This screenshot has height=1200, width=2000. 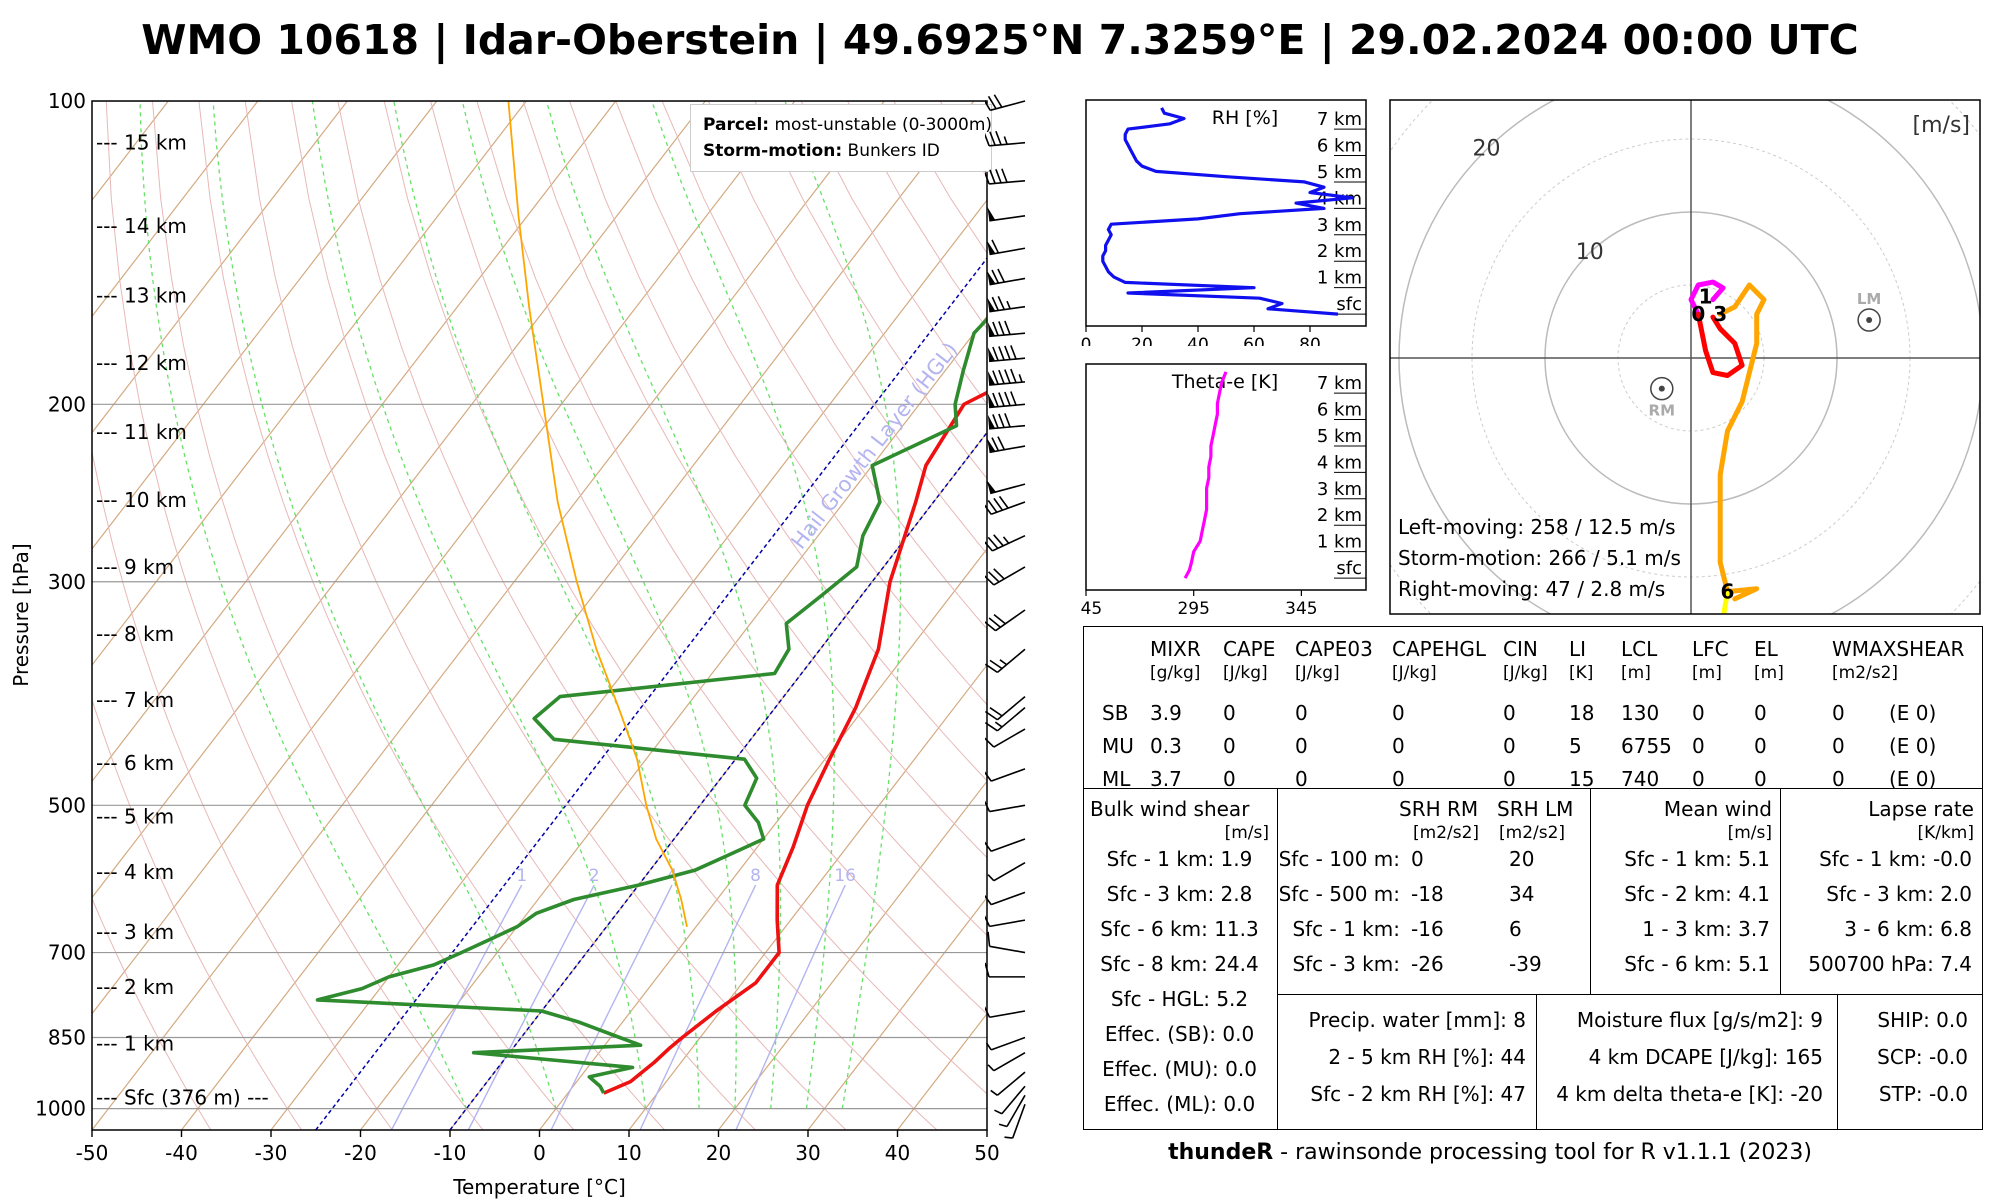 I want to click on param-header: MIXR, so click(x=1175, y=649).